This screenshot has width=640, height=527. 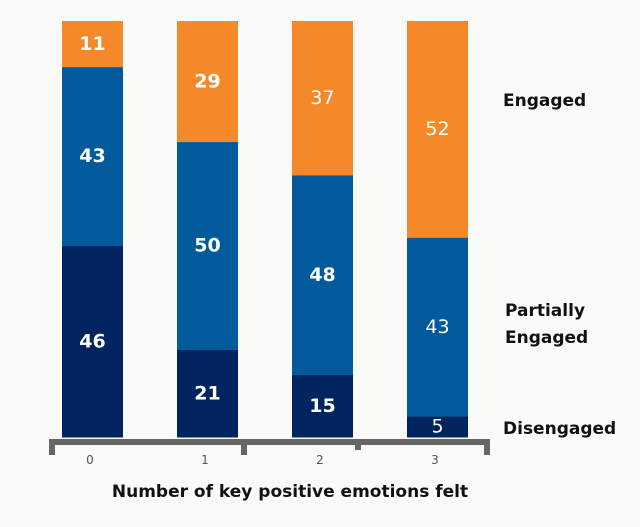 I want to click on data-label: 48, so click(x=322, y=275).